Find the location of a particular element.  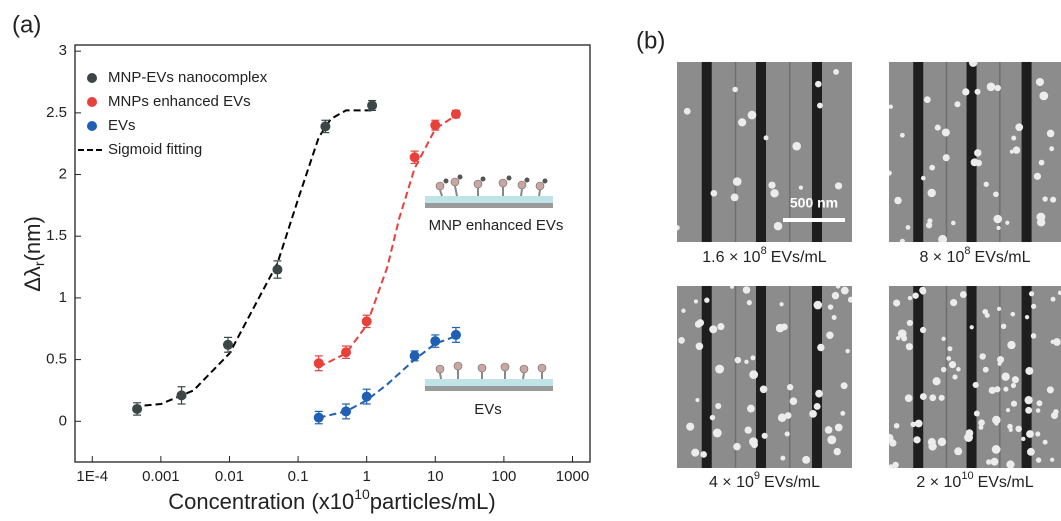

panel-label: (b) is located at coordinates (650, 40).